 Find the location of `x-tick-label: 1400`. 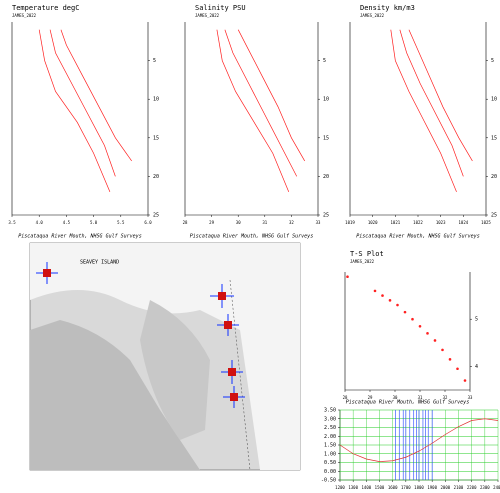

x-tick-label: 1400 is located at coordinates (367, 487).